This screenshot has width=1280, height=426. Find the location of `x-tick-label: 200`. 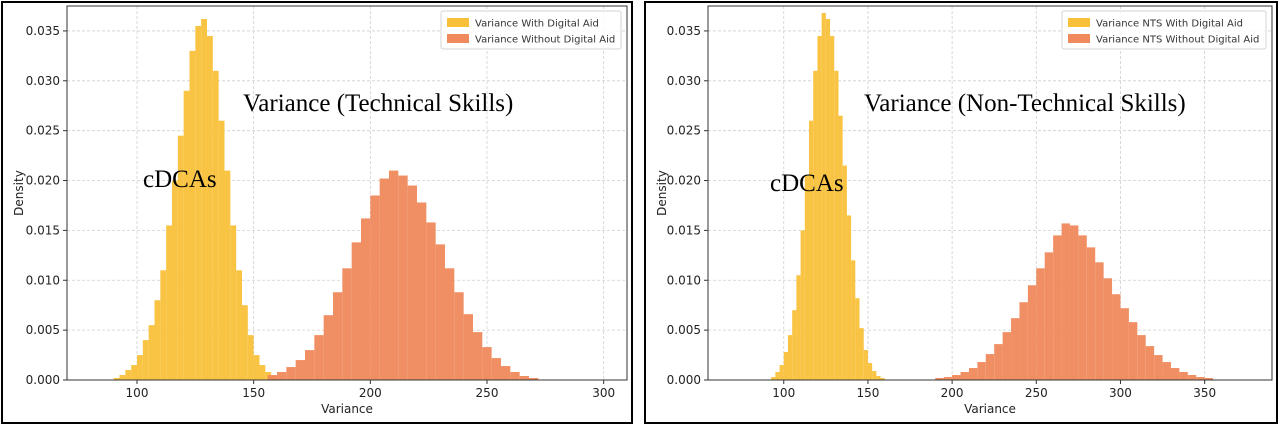

x-tick-label: 200 is located at coordinates (952, 393).